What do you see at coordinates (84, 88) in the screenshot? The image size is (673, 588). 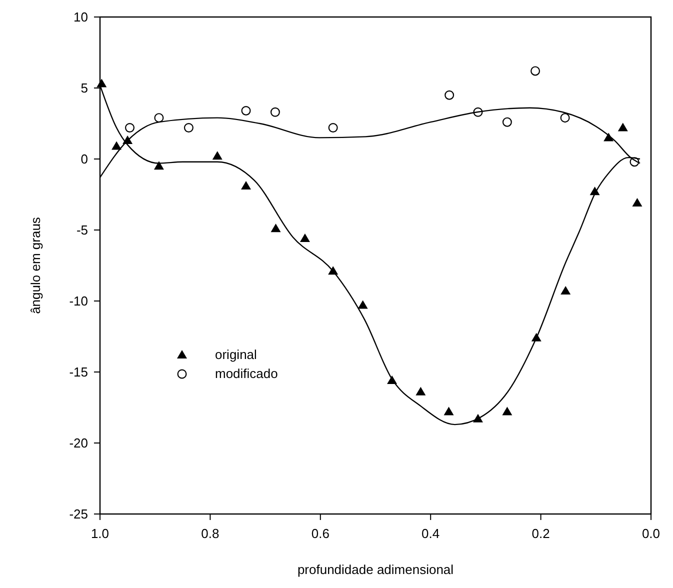 I see `y-tick-label: 5` at bounding box center [84, 88].